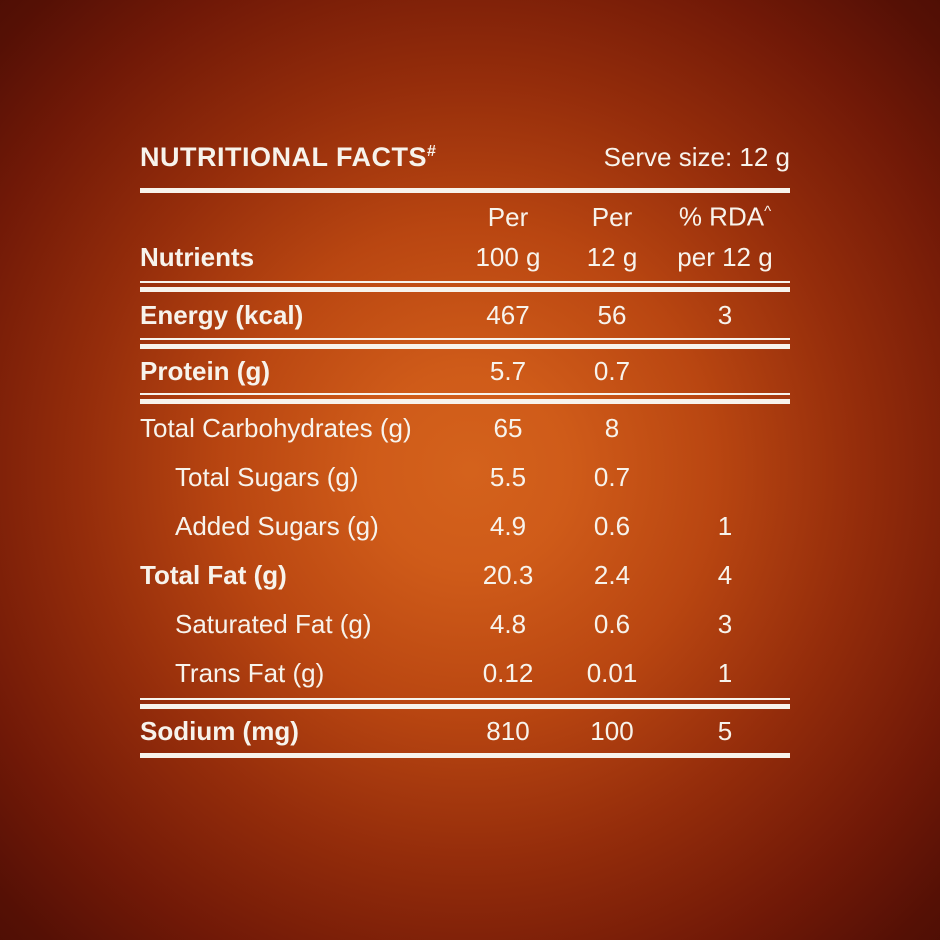 This screenshot has height=940, width=940. What do you see at coordinates (465, 371) in the screenshot?
I see `row-protein: Protein (g) 5.7 0.7` at bounding box center [465, 371].